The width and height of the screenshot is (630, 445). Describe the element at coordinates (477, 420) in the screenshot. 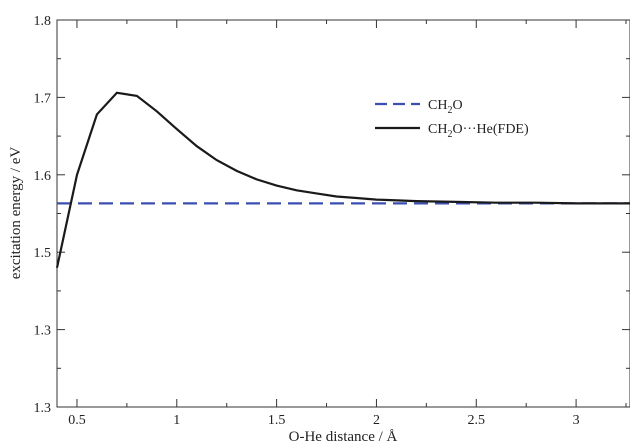

I see `x-tick-label: 2.5` at that location.